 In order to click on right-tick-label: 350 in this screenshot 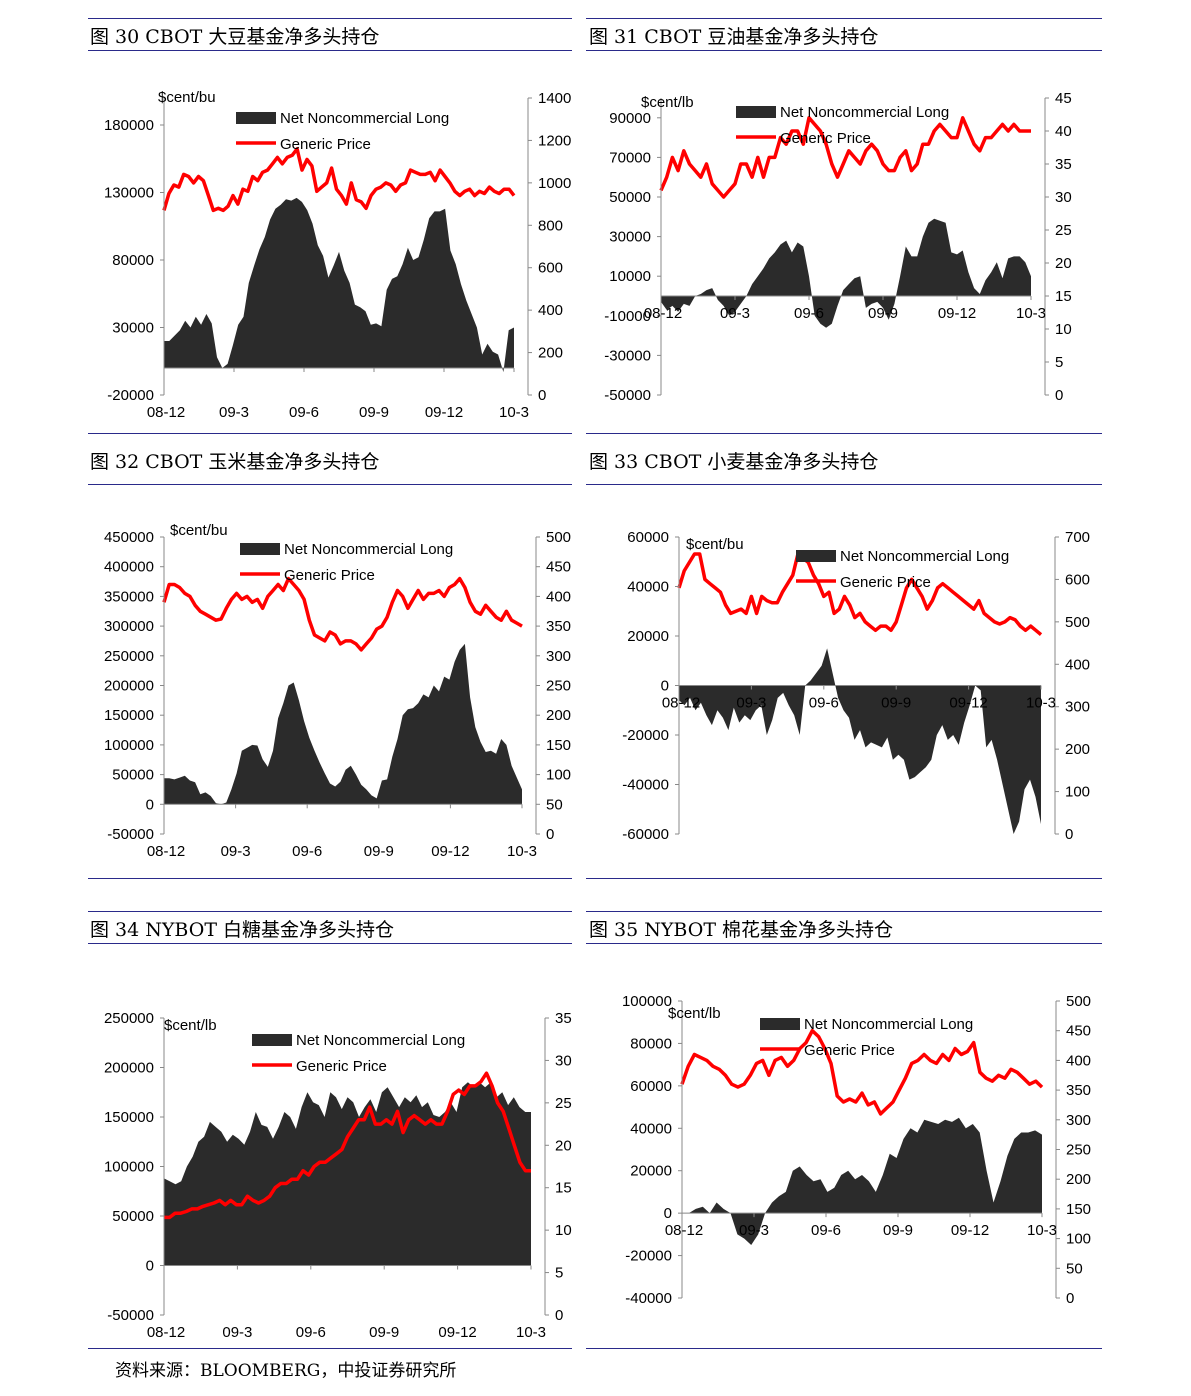, I will do `click(558, 626)`.